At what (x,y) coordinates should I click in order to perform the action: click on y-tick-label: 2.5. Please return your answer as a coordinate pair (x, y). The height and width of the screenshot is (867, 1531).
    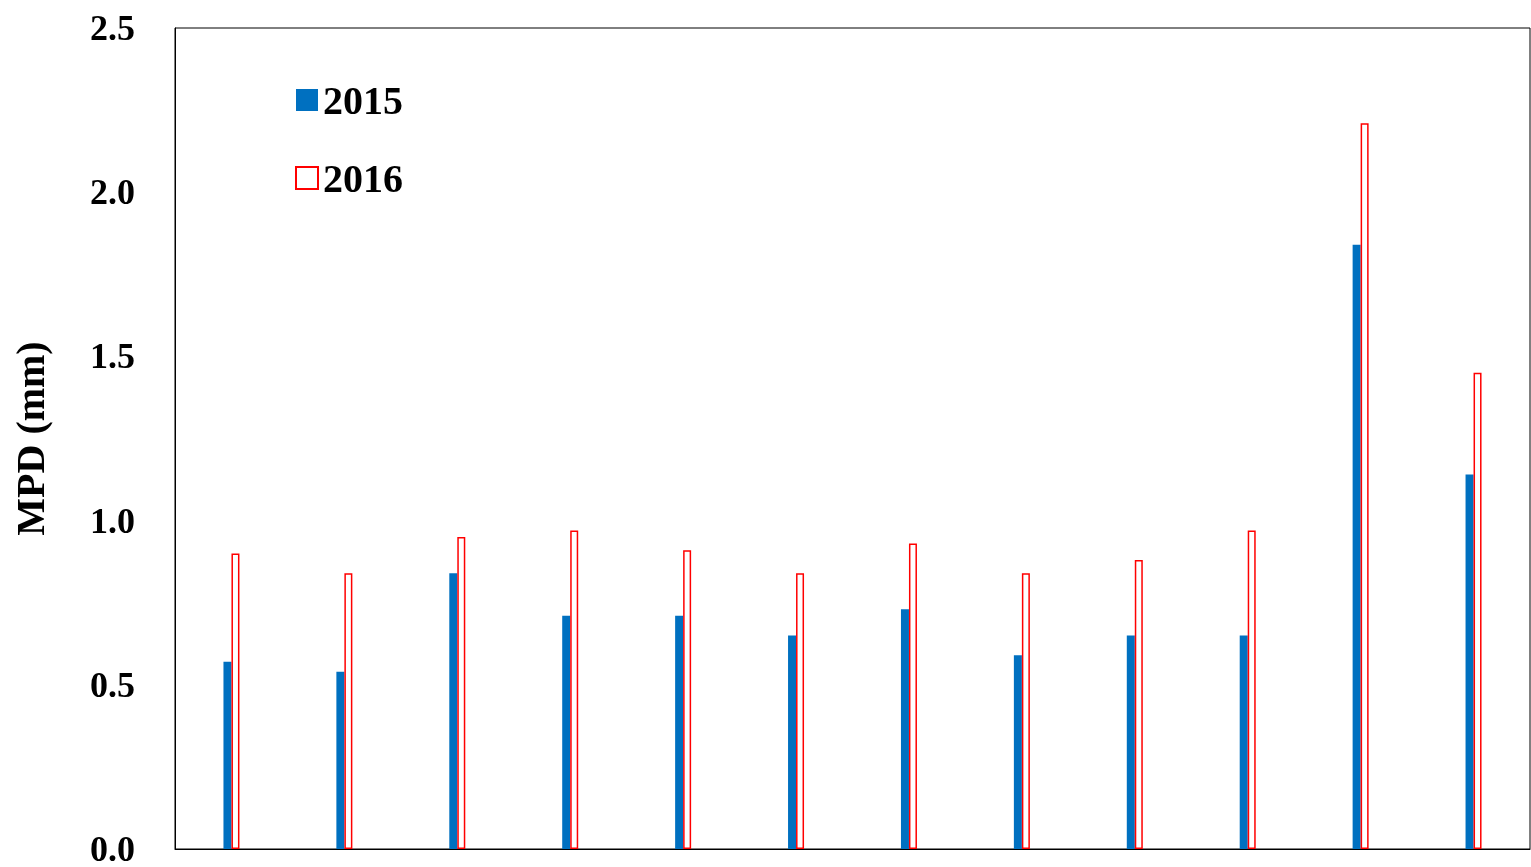
    Looking at the image, I should click on (112, 28).